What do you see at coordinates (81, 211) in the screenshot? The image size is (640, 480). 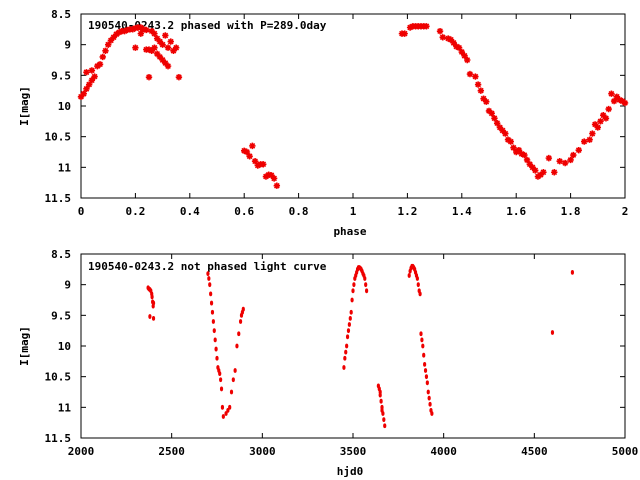 I see `x-tick-label: 0` at bounding box center [81, 211].